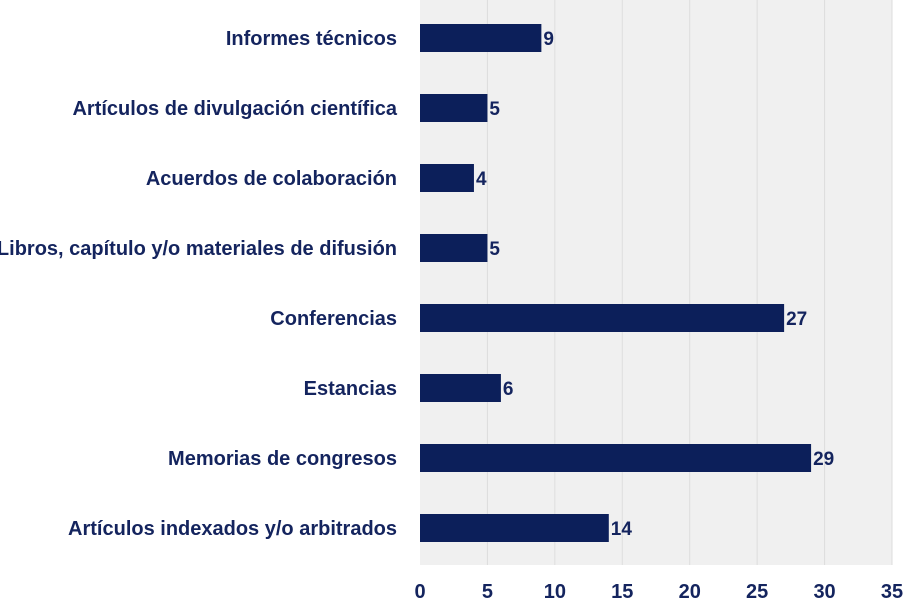 This screenshot has width=907, height=608. I want to click on category-label: Memorias de congresos, so click(282, 459).